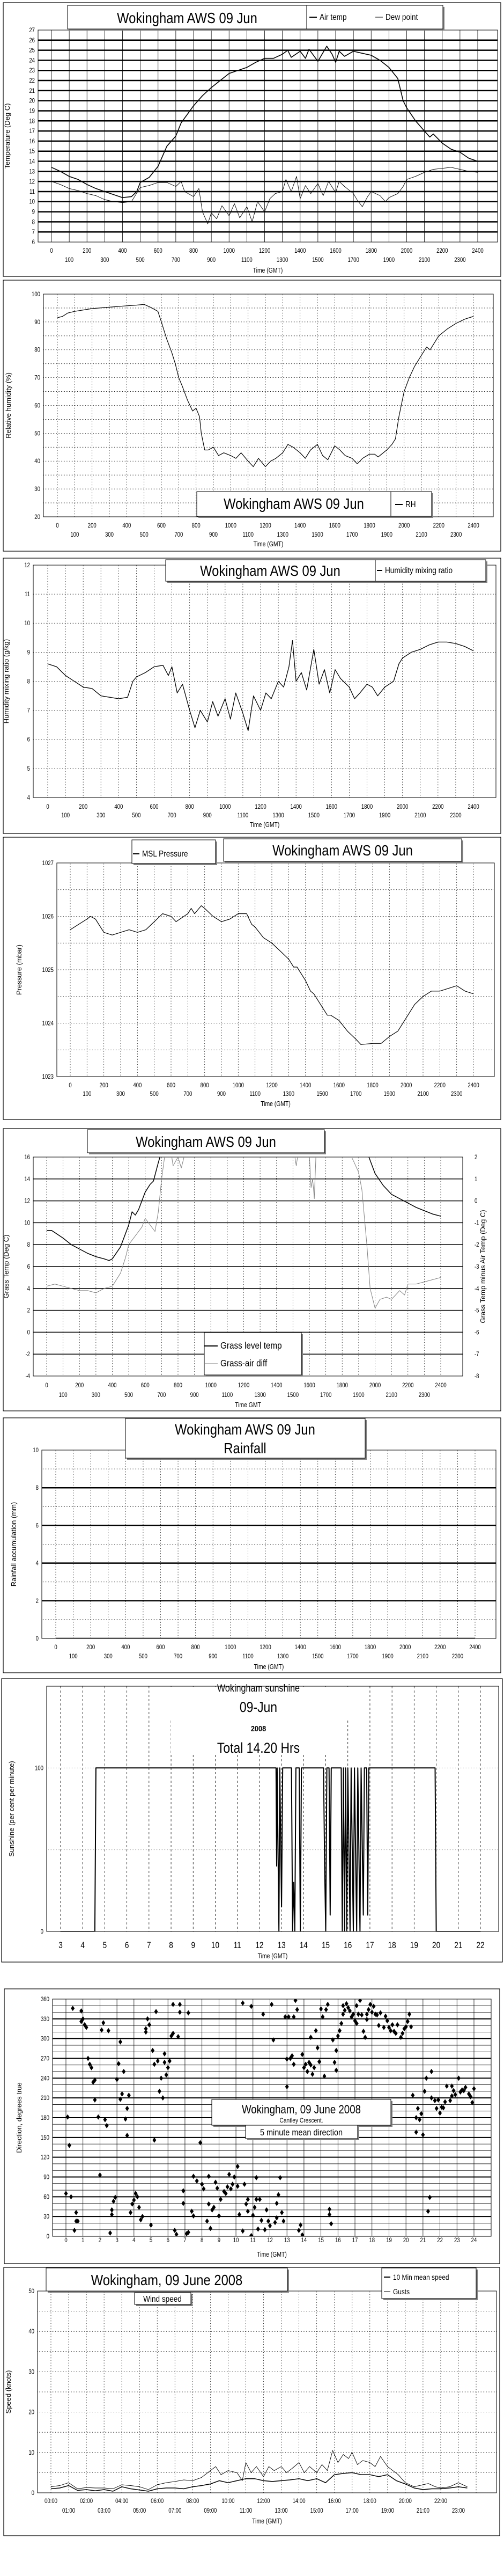  I want to click on y-tick-label: 10, so click(27, 1222).